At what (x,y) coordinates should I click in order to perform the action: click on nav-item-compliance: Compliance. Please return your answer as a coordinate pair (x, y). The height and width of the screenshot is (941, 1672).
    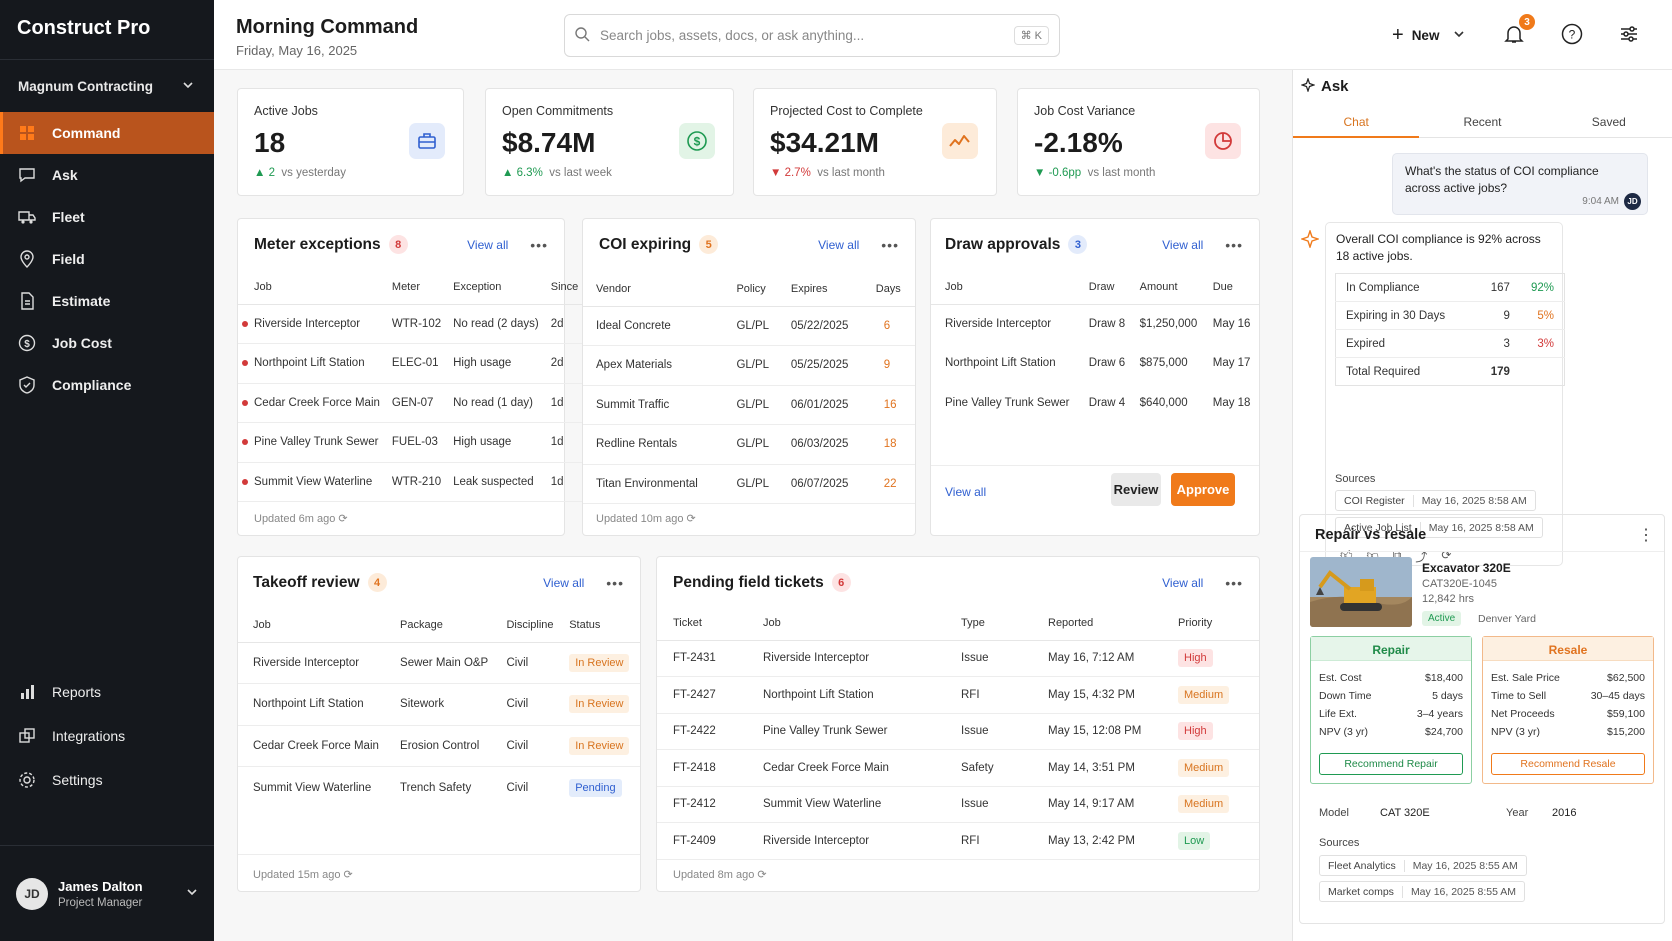
    Looking at the image, I should click on (107, 385).